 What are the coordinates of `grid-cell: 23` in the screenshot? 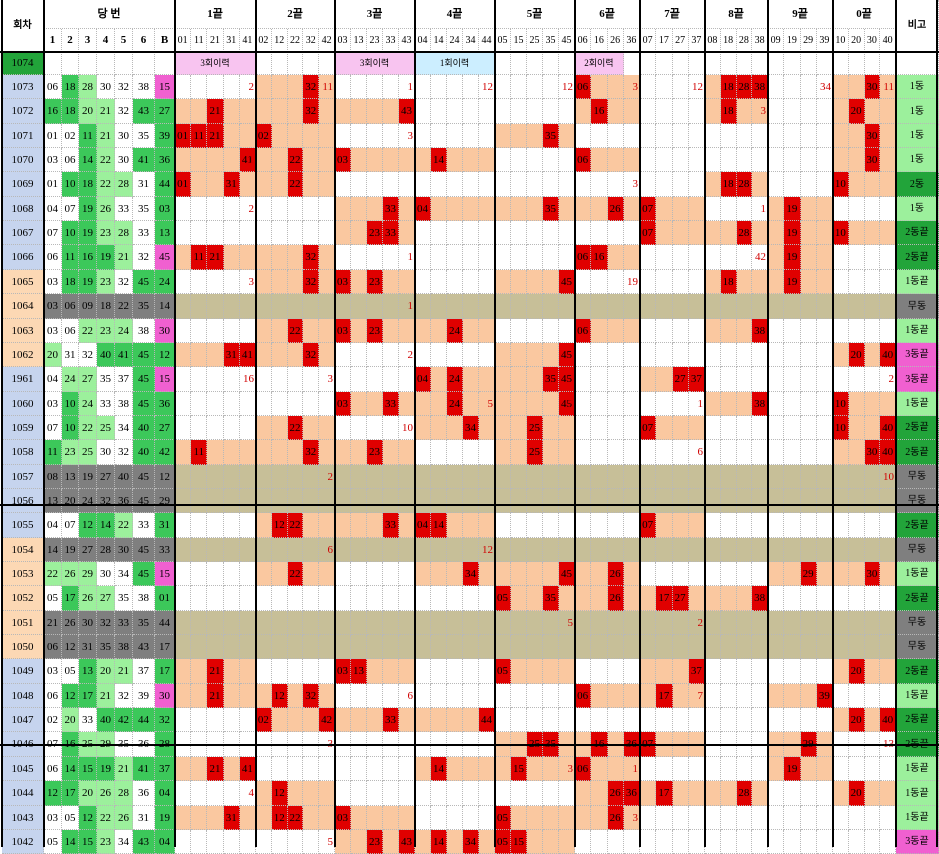 It's located at (375, 282).